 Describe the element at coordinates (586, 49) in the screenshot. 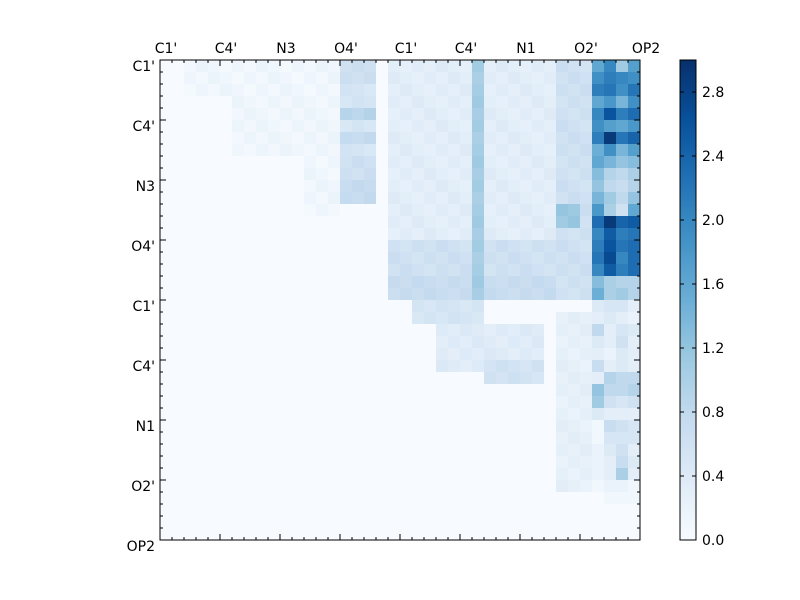

I see `x-tick-label: O2'` at that location.